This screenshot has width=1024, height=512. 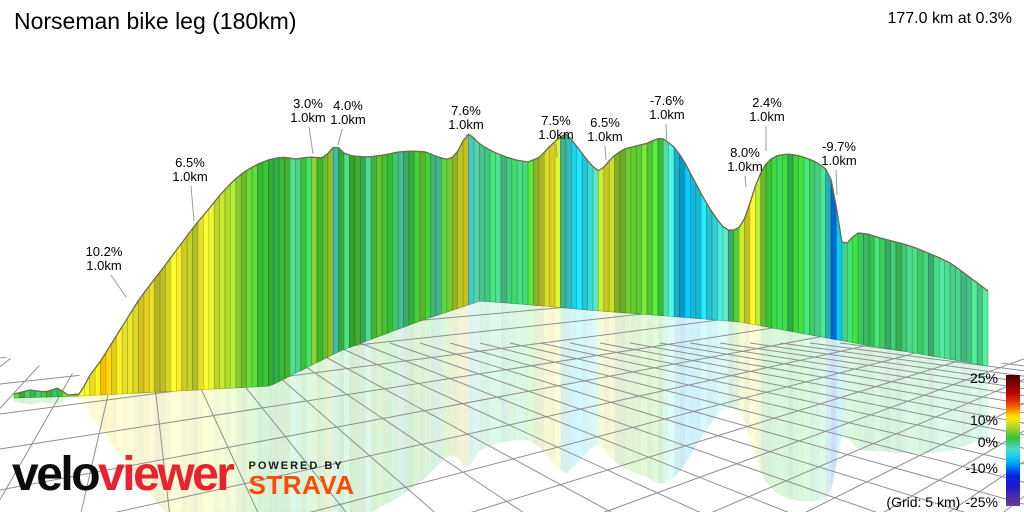 I want to click on legend-tick-label: -25%, so click(x=981, y=502).